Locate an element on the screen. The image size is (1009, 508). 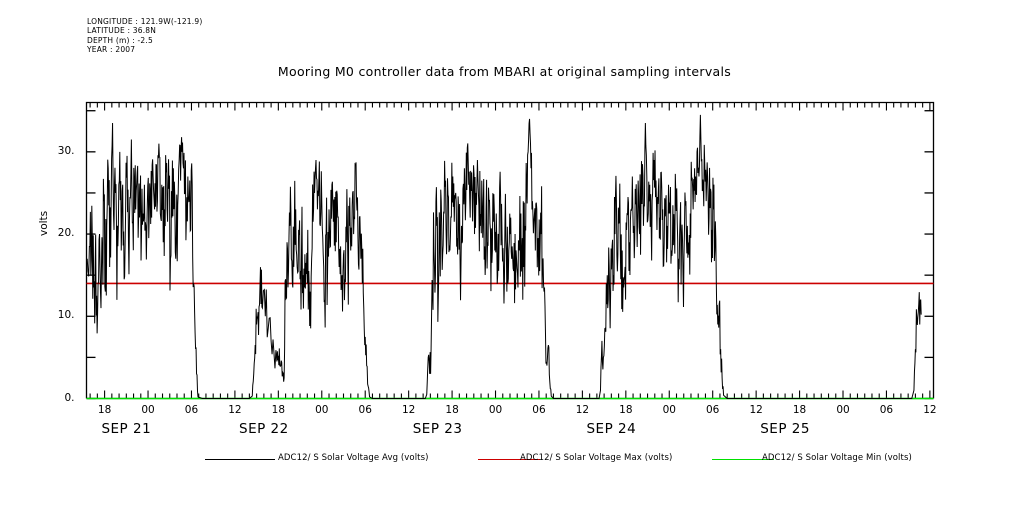
x-day-label: SEP 23 is located at coordinates (437, 428).